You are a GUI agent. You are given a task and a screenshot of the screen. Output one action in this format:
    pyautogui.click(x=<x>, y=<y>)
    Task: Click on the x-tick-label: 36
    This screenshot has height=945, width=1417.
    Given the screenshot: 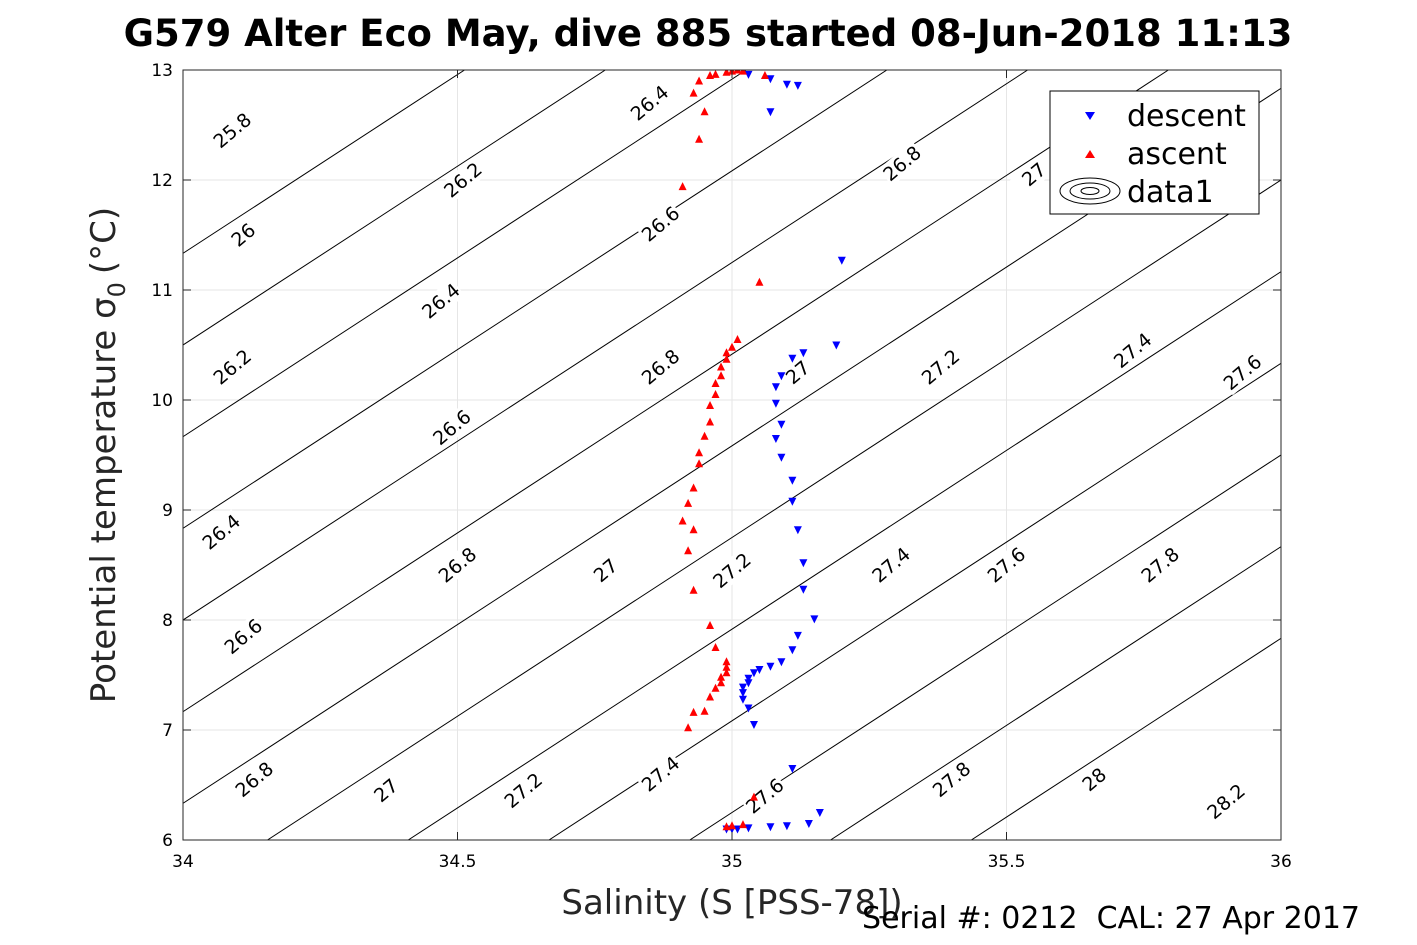 What is the action you would take?
    pyautogui.click(x=1281, y=862)
    